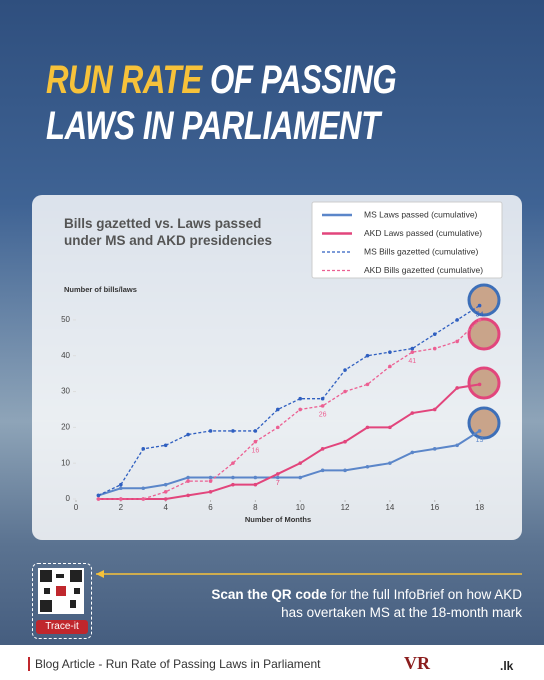 The image size is (544, 680). I want to click on x-tick-label: 8, so click(255, 507).